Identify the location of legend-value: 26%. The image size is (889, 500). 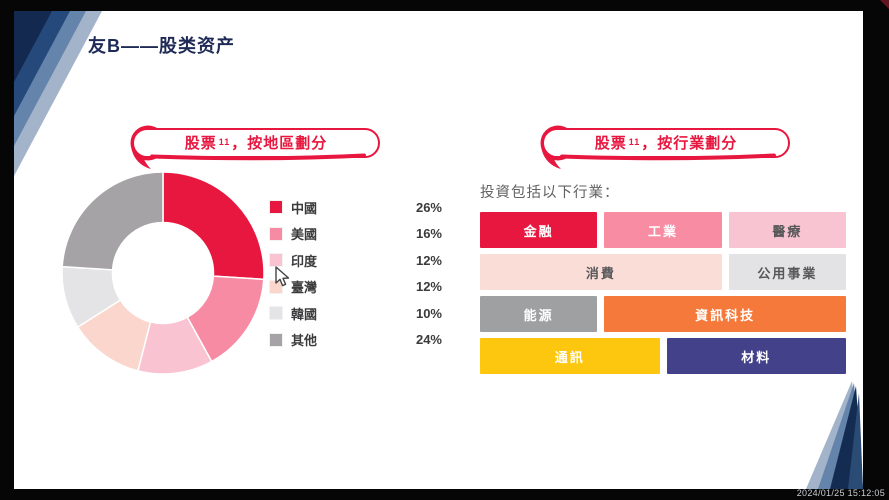
(428, 207).